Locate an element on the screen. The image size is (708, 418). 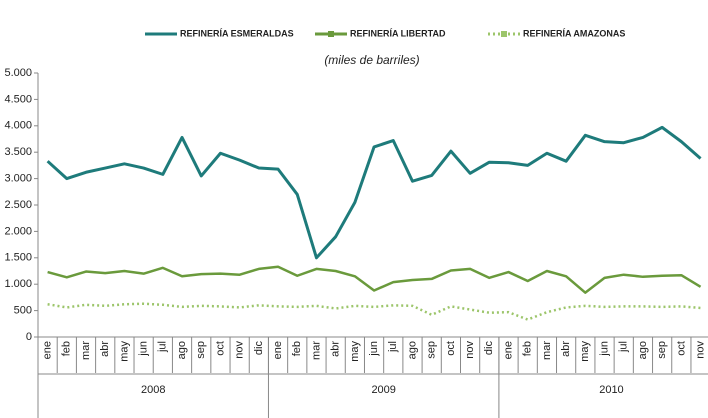
y-tick-label: 1.000 is located at coordinates (18, 284).